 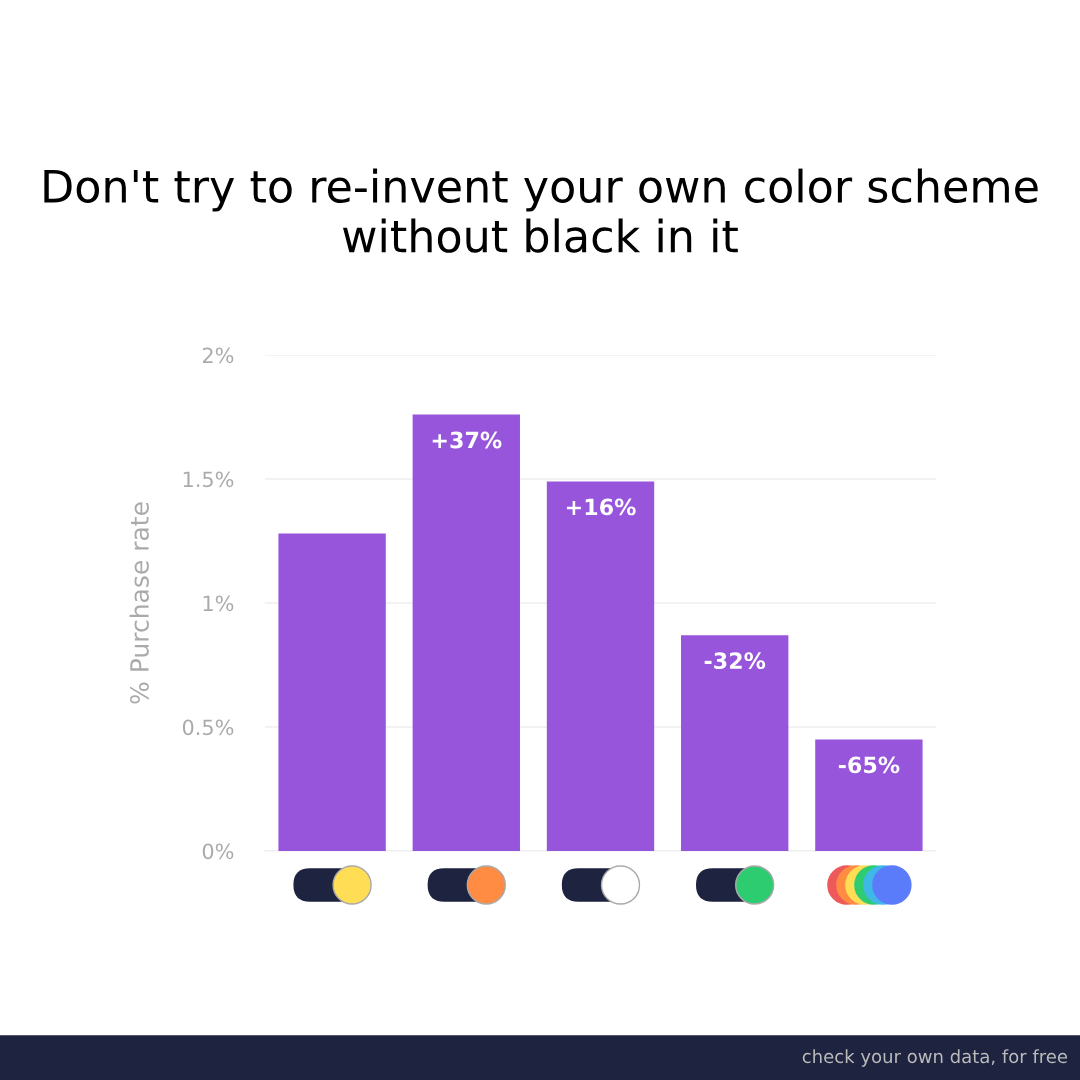 What do you see at coordinates (541, 210) in the screenshot?
I see `chart-title: Don't try to re-invent your own color scheme without black in it` at bounding box center [541, 210].